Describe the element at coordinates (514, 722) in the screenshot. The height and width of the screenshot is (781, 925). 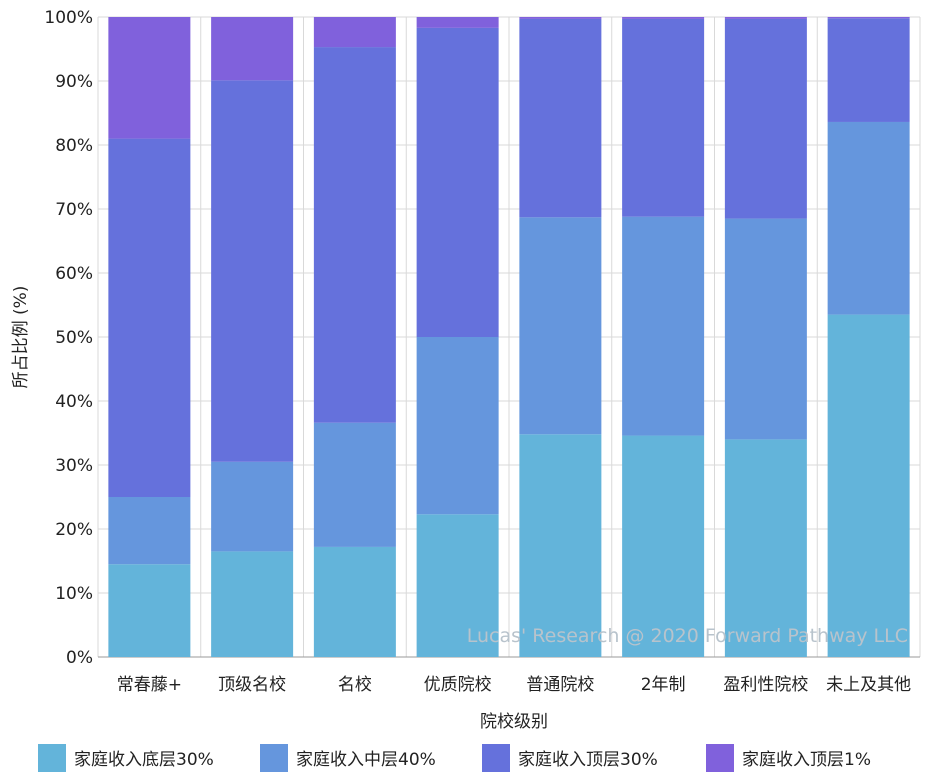
I see `x-axis-title: 院校级别` at that location.